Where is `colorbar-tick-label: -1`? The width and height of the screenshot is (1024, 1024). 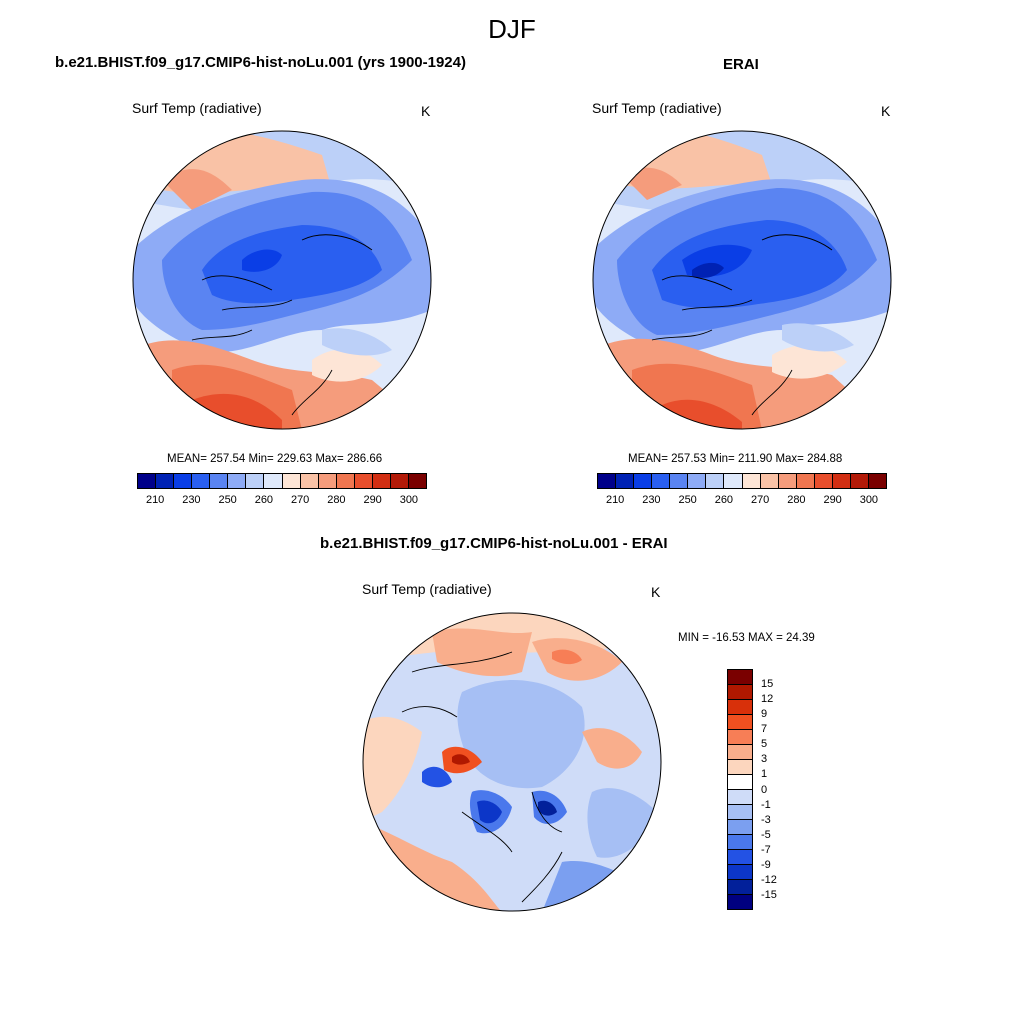 colorbar-tick-label: -1 is located at coordinates (766, 804).